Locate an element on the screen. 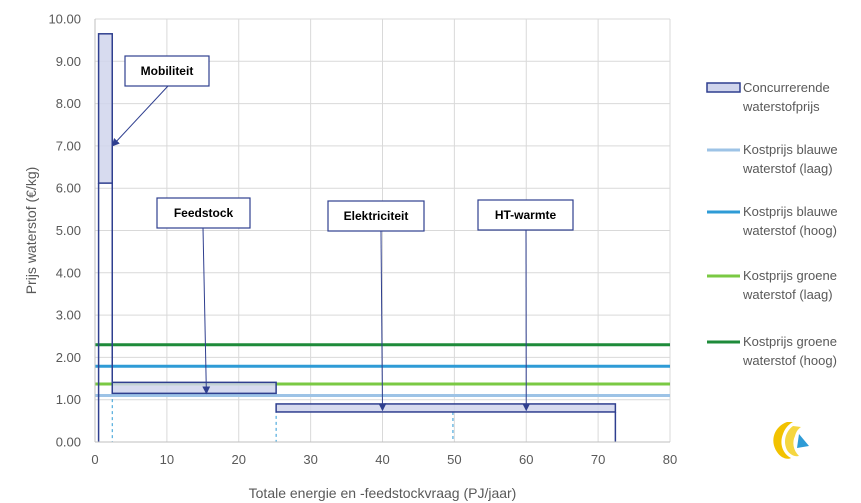 This screenshot has height=503, width=861. y-tick-label: 10.00 is located at coordinates (64, 19).